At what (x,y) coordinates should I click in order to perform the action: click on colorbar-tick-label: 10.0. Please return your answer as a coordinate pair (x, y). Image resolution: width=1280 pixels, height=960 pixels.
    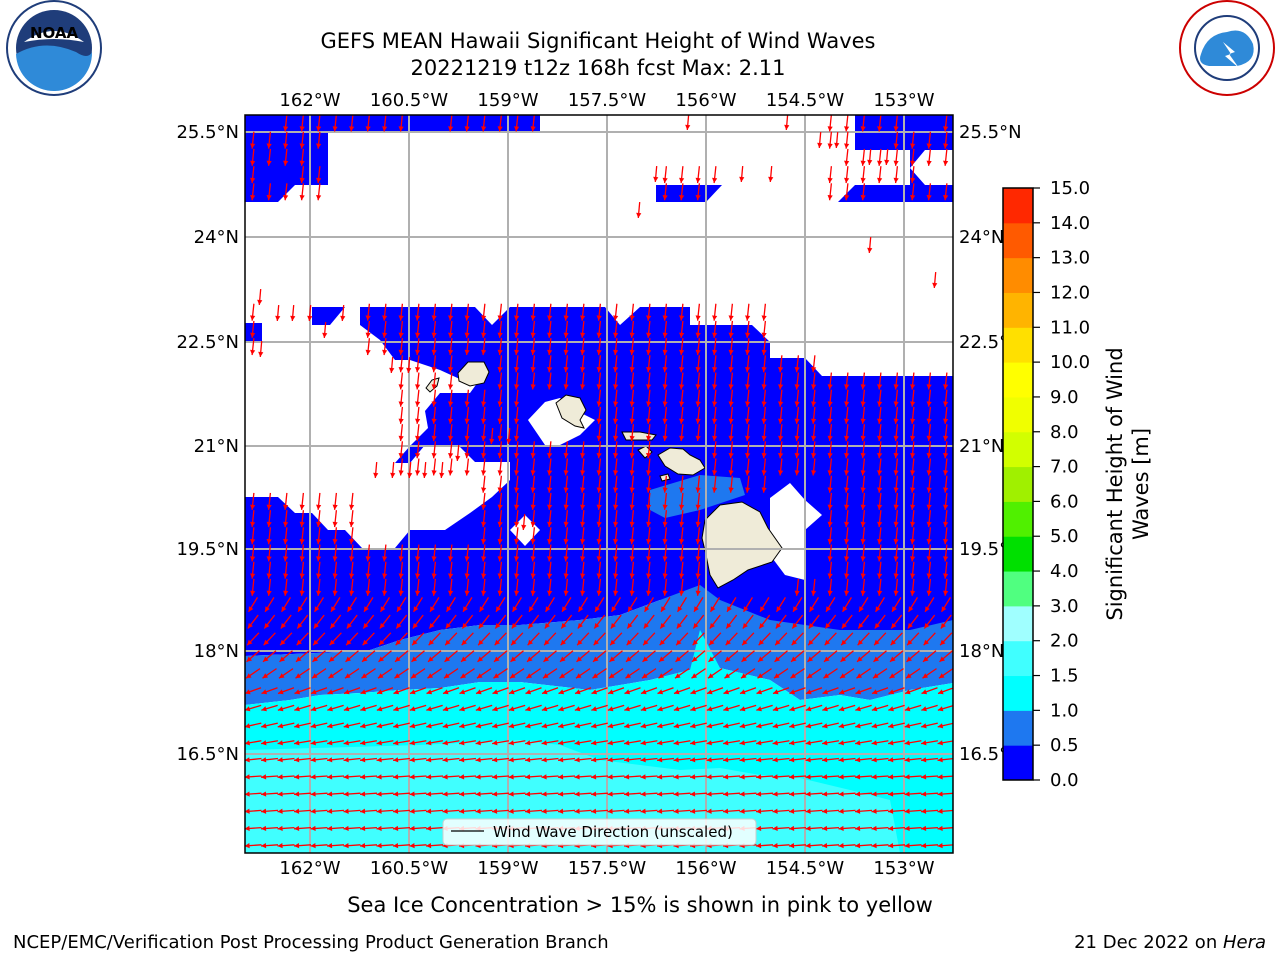
    Looking at the image, I should click on (1070, 362).